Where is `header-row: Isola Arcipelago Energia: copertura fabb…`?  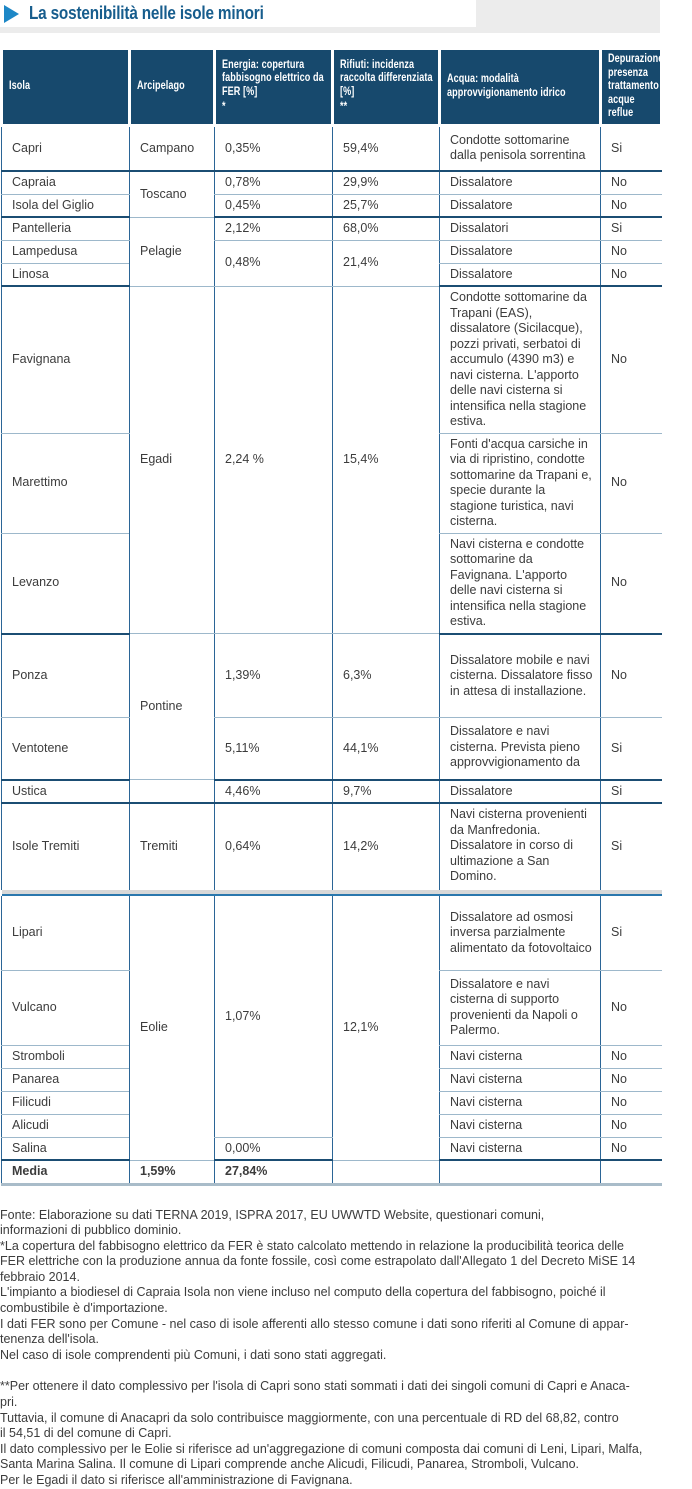
header-row: Isola Arcipelago Energia: copertura fabb… is located at coordinates (333, 87).